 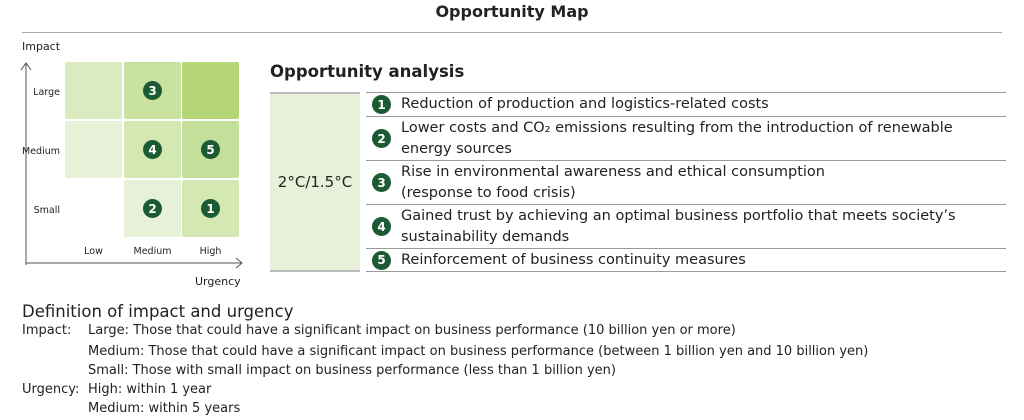 What do you see at coordinates (158, 311) in the screenshot?
I see `definition-heading: Definition of impact and urgency` at bounding box center [158, 311].